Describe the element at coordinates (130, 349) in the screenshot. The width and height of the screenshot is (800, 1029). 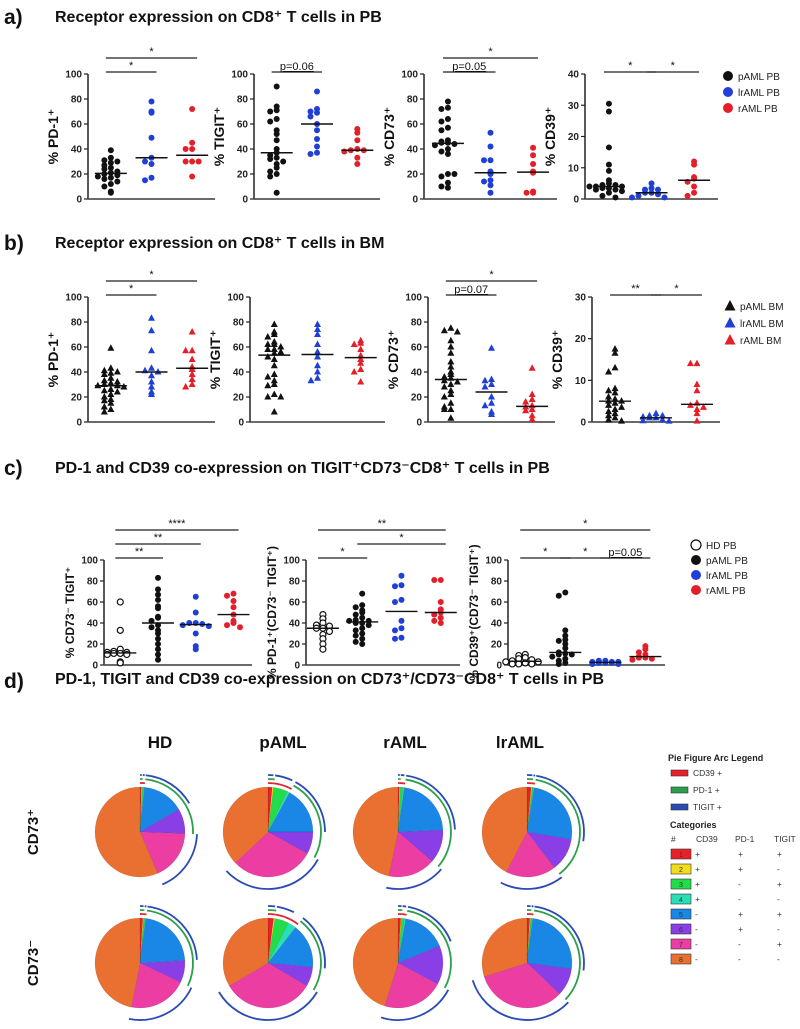
I see `subplot-b-1: 0 20 40 60 80 100 % PD-1⁺ * *` at that location.